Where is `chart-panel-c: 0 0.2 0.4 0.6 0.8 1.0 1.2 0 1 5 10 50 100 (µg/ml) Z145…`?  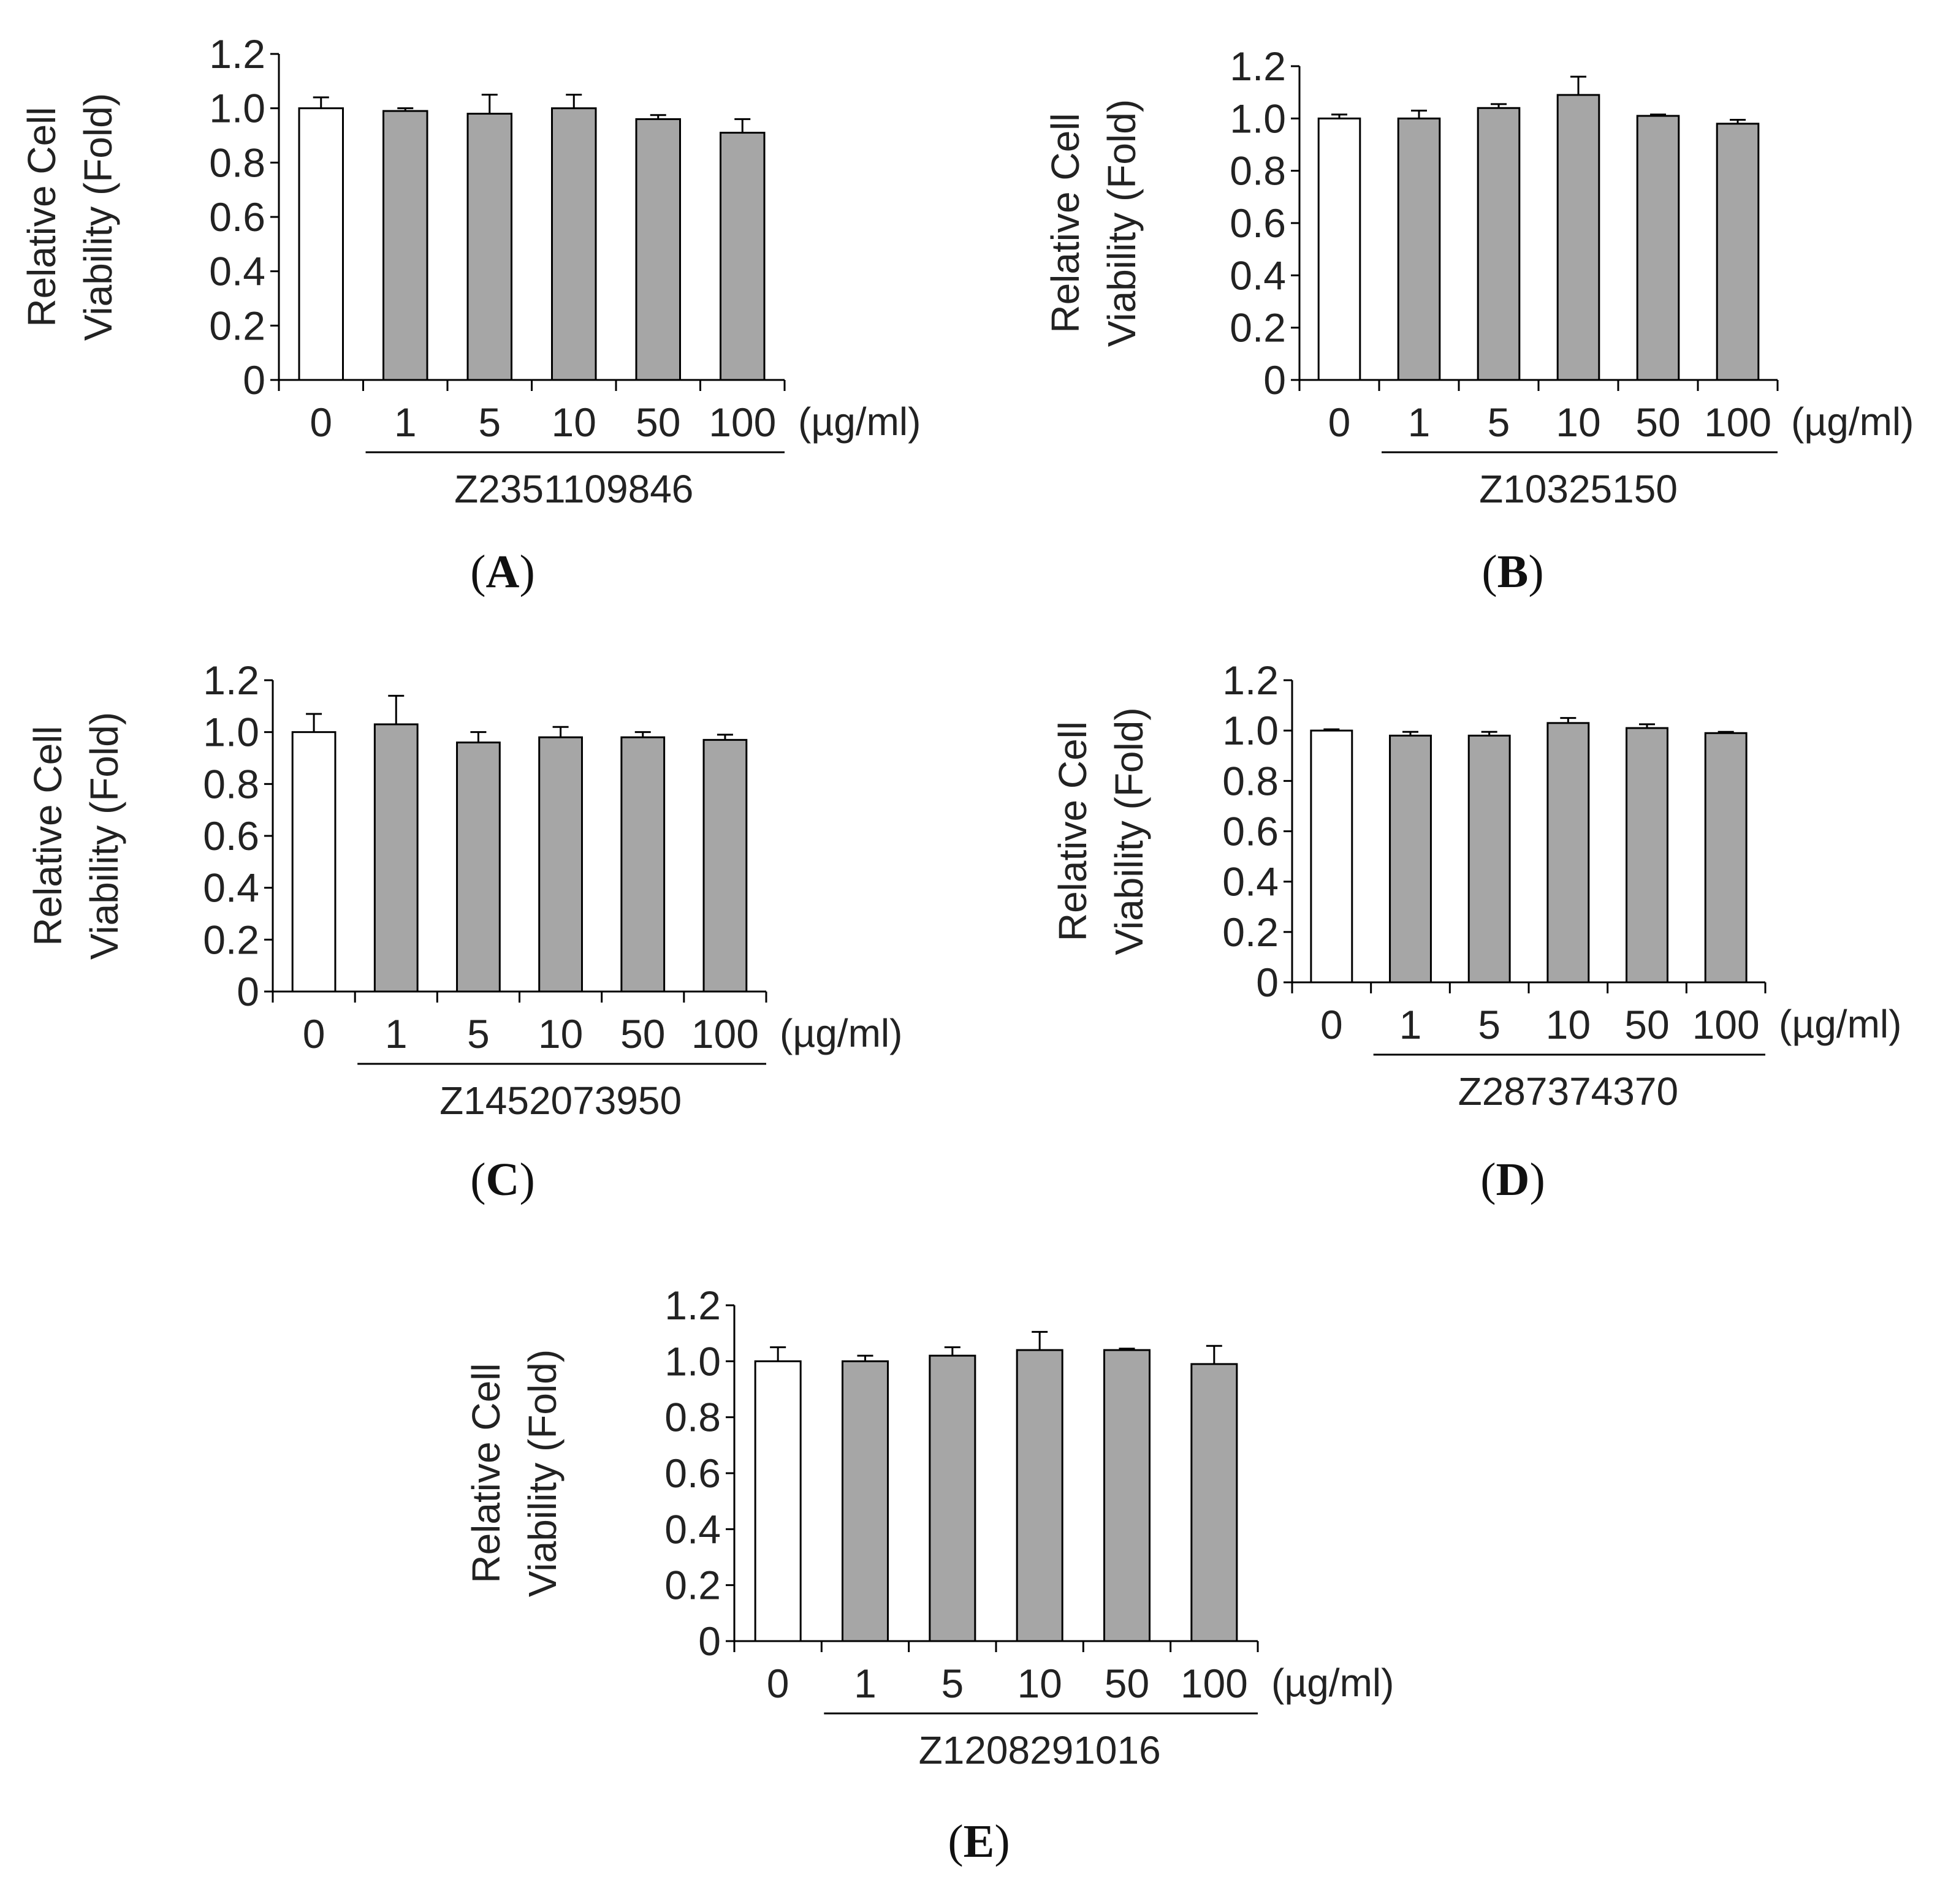 chart-panel-c: 0 0.2 0.4 0.6 0.8 1.0 1.2 0 1 5 10 50 100 (µg/ml) Z145… is located at coordinates (464, 932).